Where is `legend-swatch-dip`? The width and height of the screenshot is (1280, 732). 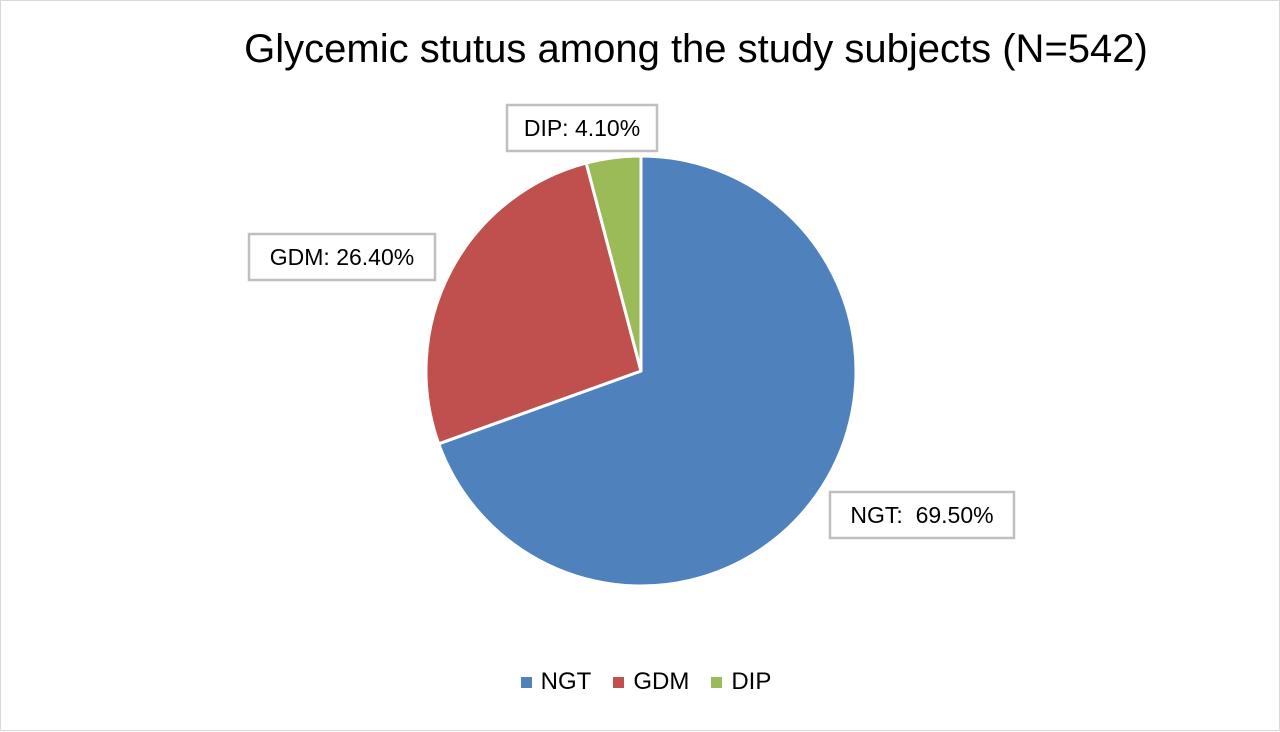 legend-swatch-dip is located at coordinates (717, 682).